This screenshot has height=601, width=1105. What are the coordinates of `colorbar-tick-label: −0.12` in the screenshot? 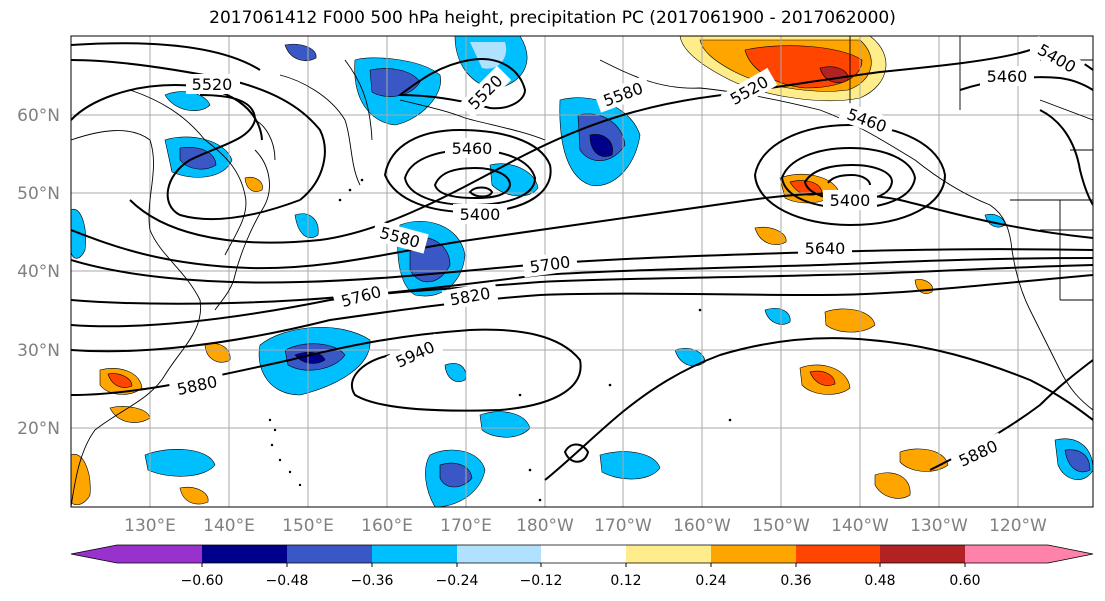 It's located at (541, 581).